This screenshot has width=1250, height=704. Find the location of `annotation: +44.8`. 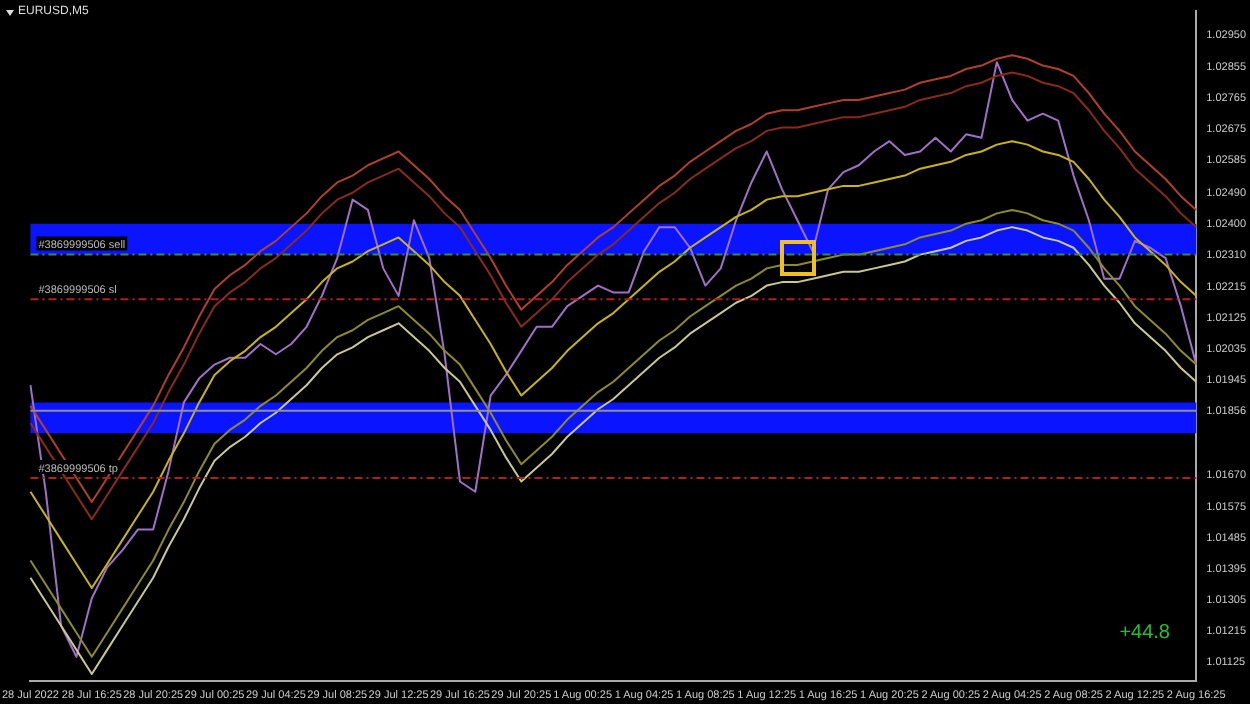

annotation: +44.8 is located at coordinates (1144, 633).